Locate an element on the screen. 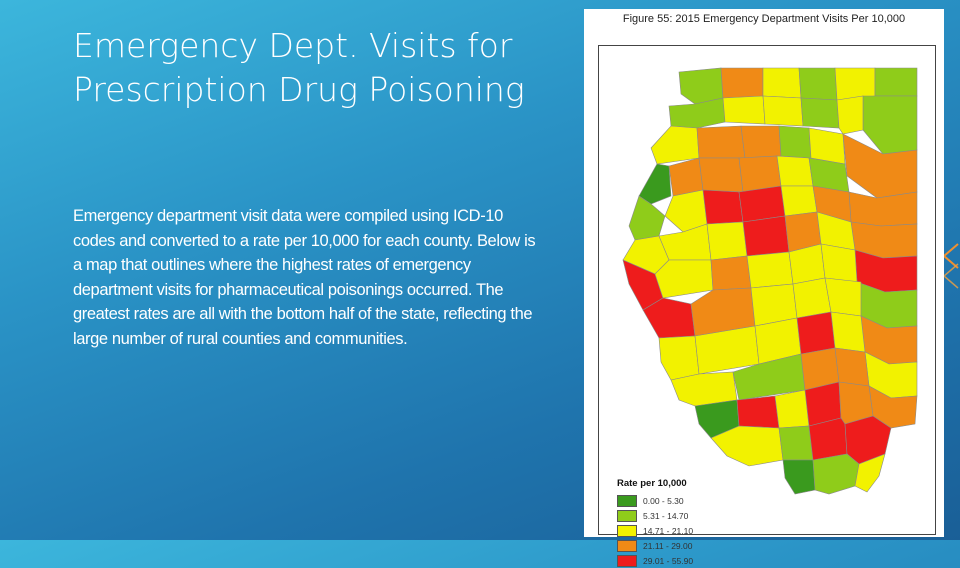  legend-row: 29.01 - 55.90 is located at coordinates (672, 560).